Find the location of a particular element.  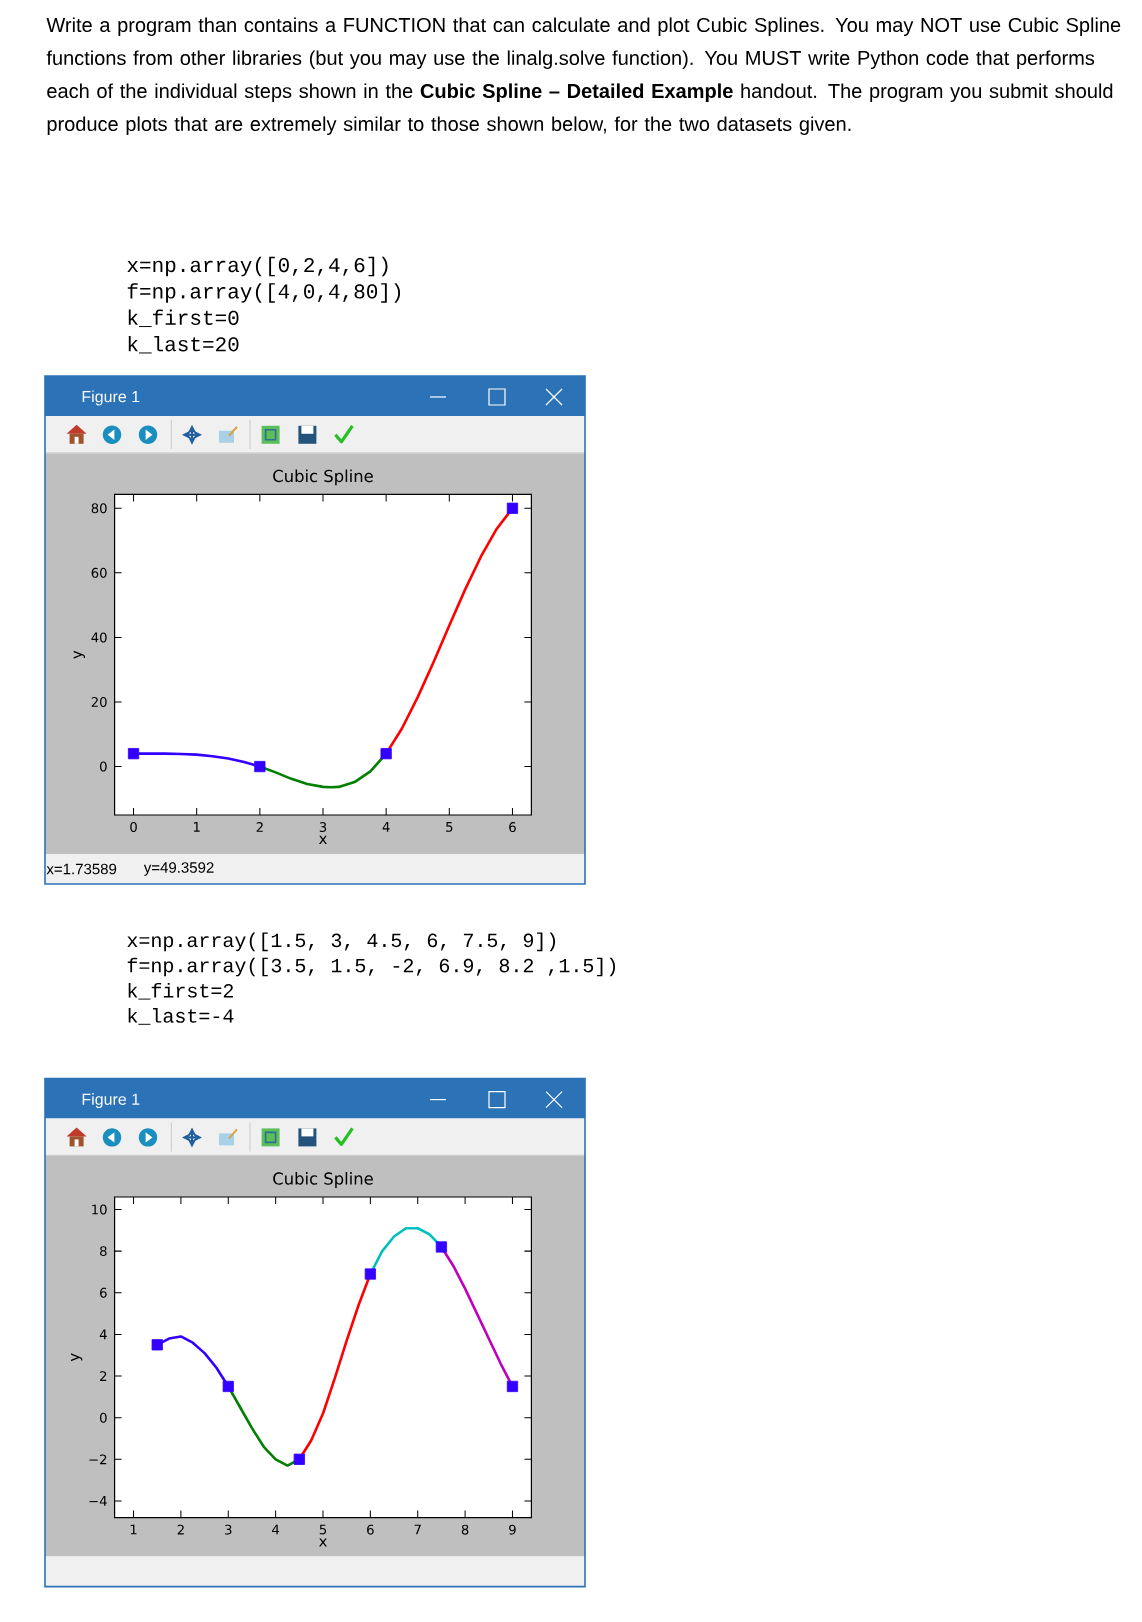

text: Write a program than contains a FUNCTION that can calculate and plot Cubic Splines. You may NOT use Cubic Spline functions from other libraries (but you may use the linalg.solve function). You MUST write Python code that performs each of the individual steps shown in the Cubic Spline – Detailed Example handout. The program you submit should produce plots that are extremely similar to those shown below, for the two datasets given. is located at coordinates (583, 76).